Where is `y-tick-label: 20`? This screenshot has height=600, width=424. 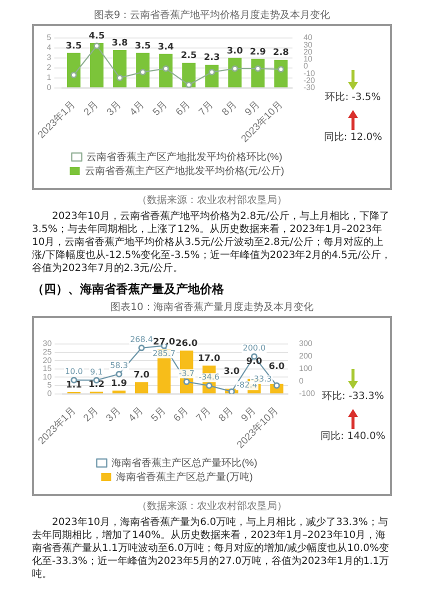 y-tick-label: 20 is located at coordinates (47, 360).